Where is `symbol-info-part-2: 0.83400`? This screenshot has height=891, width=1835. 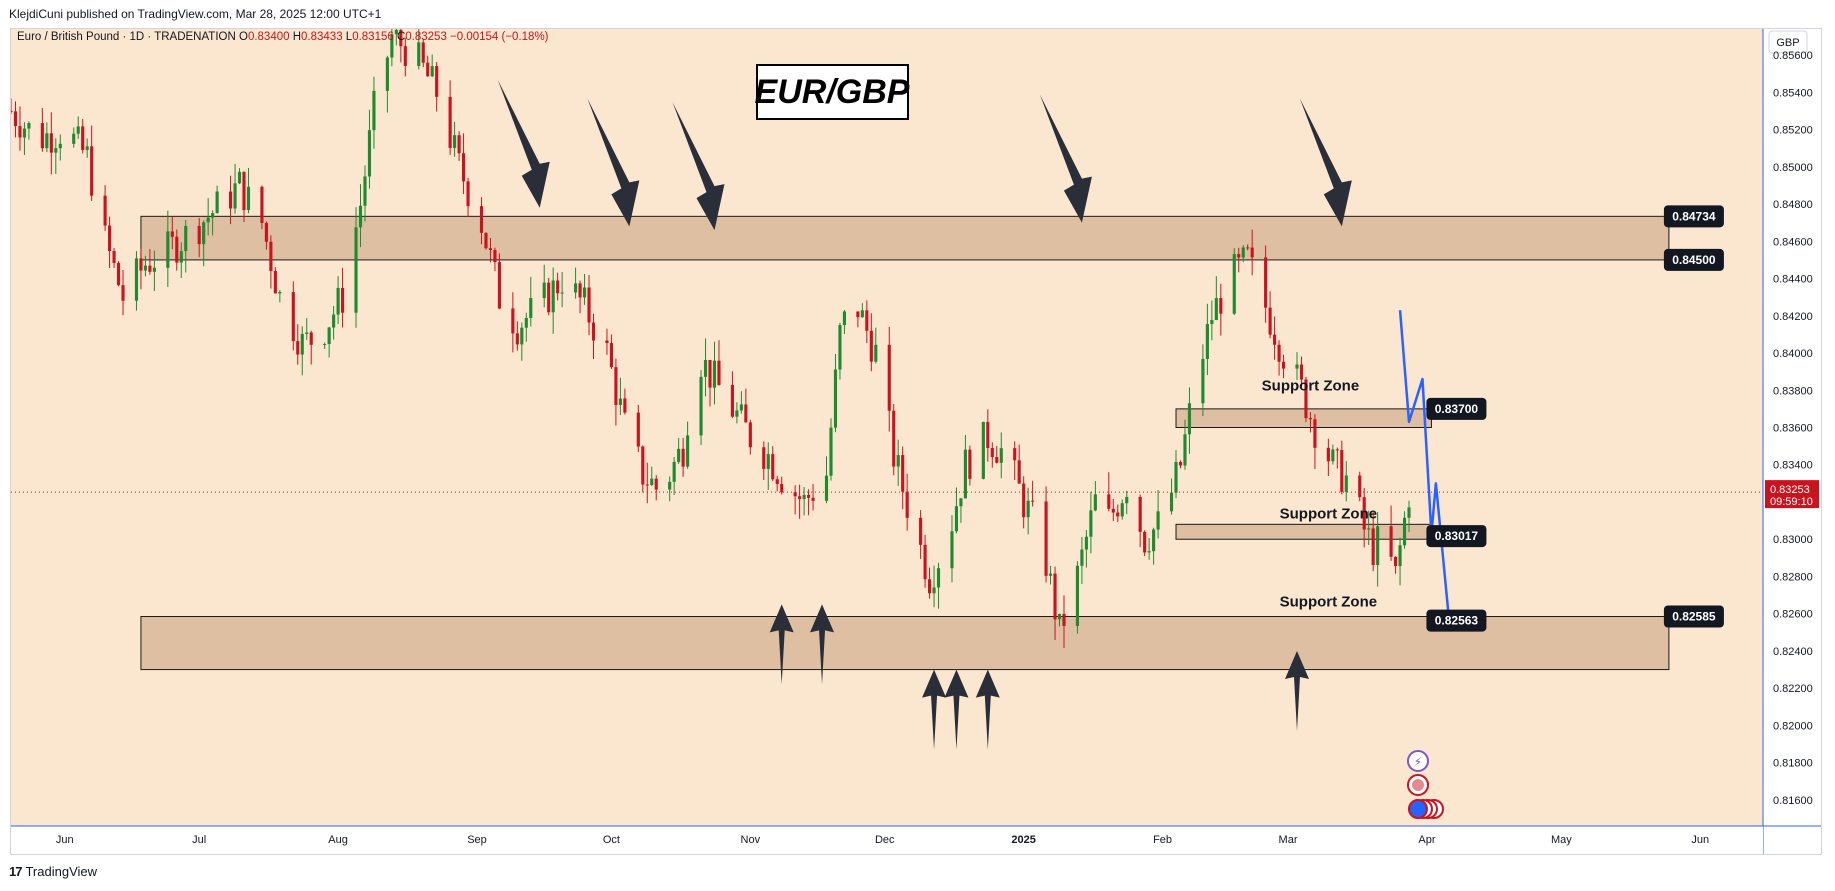
symbol-info-part-2: 0.83400 is located at coordinates (270, 37).